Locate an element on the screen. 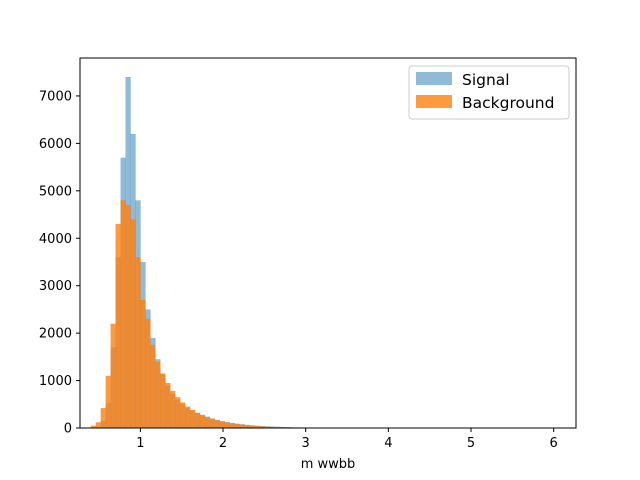  legend-label-background: Background is located at coordinates (508, 103).